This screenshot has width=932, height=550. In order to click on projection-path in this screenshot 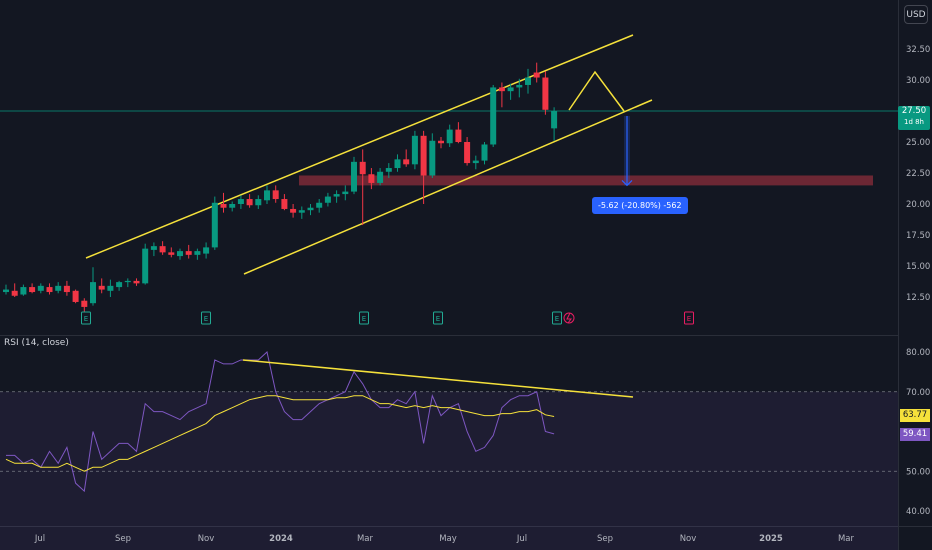, I will do `click(596, 91)`.